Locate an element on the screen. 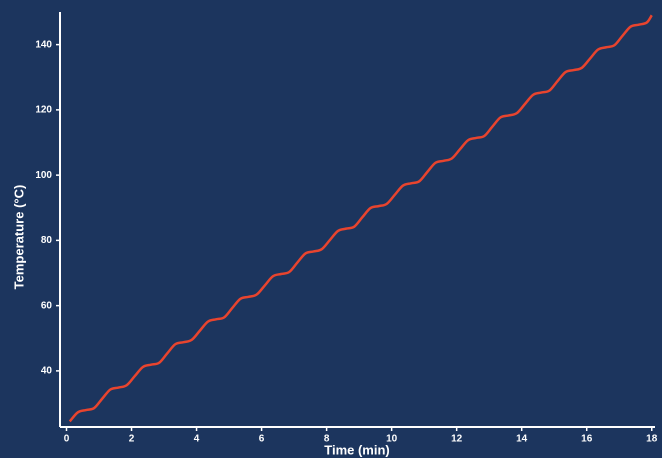 Image resolution: width=662 pixels, height=458 pixels. x-tick-label: 10 is located at coordinates (392, 439).